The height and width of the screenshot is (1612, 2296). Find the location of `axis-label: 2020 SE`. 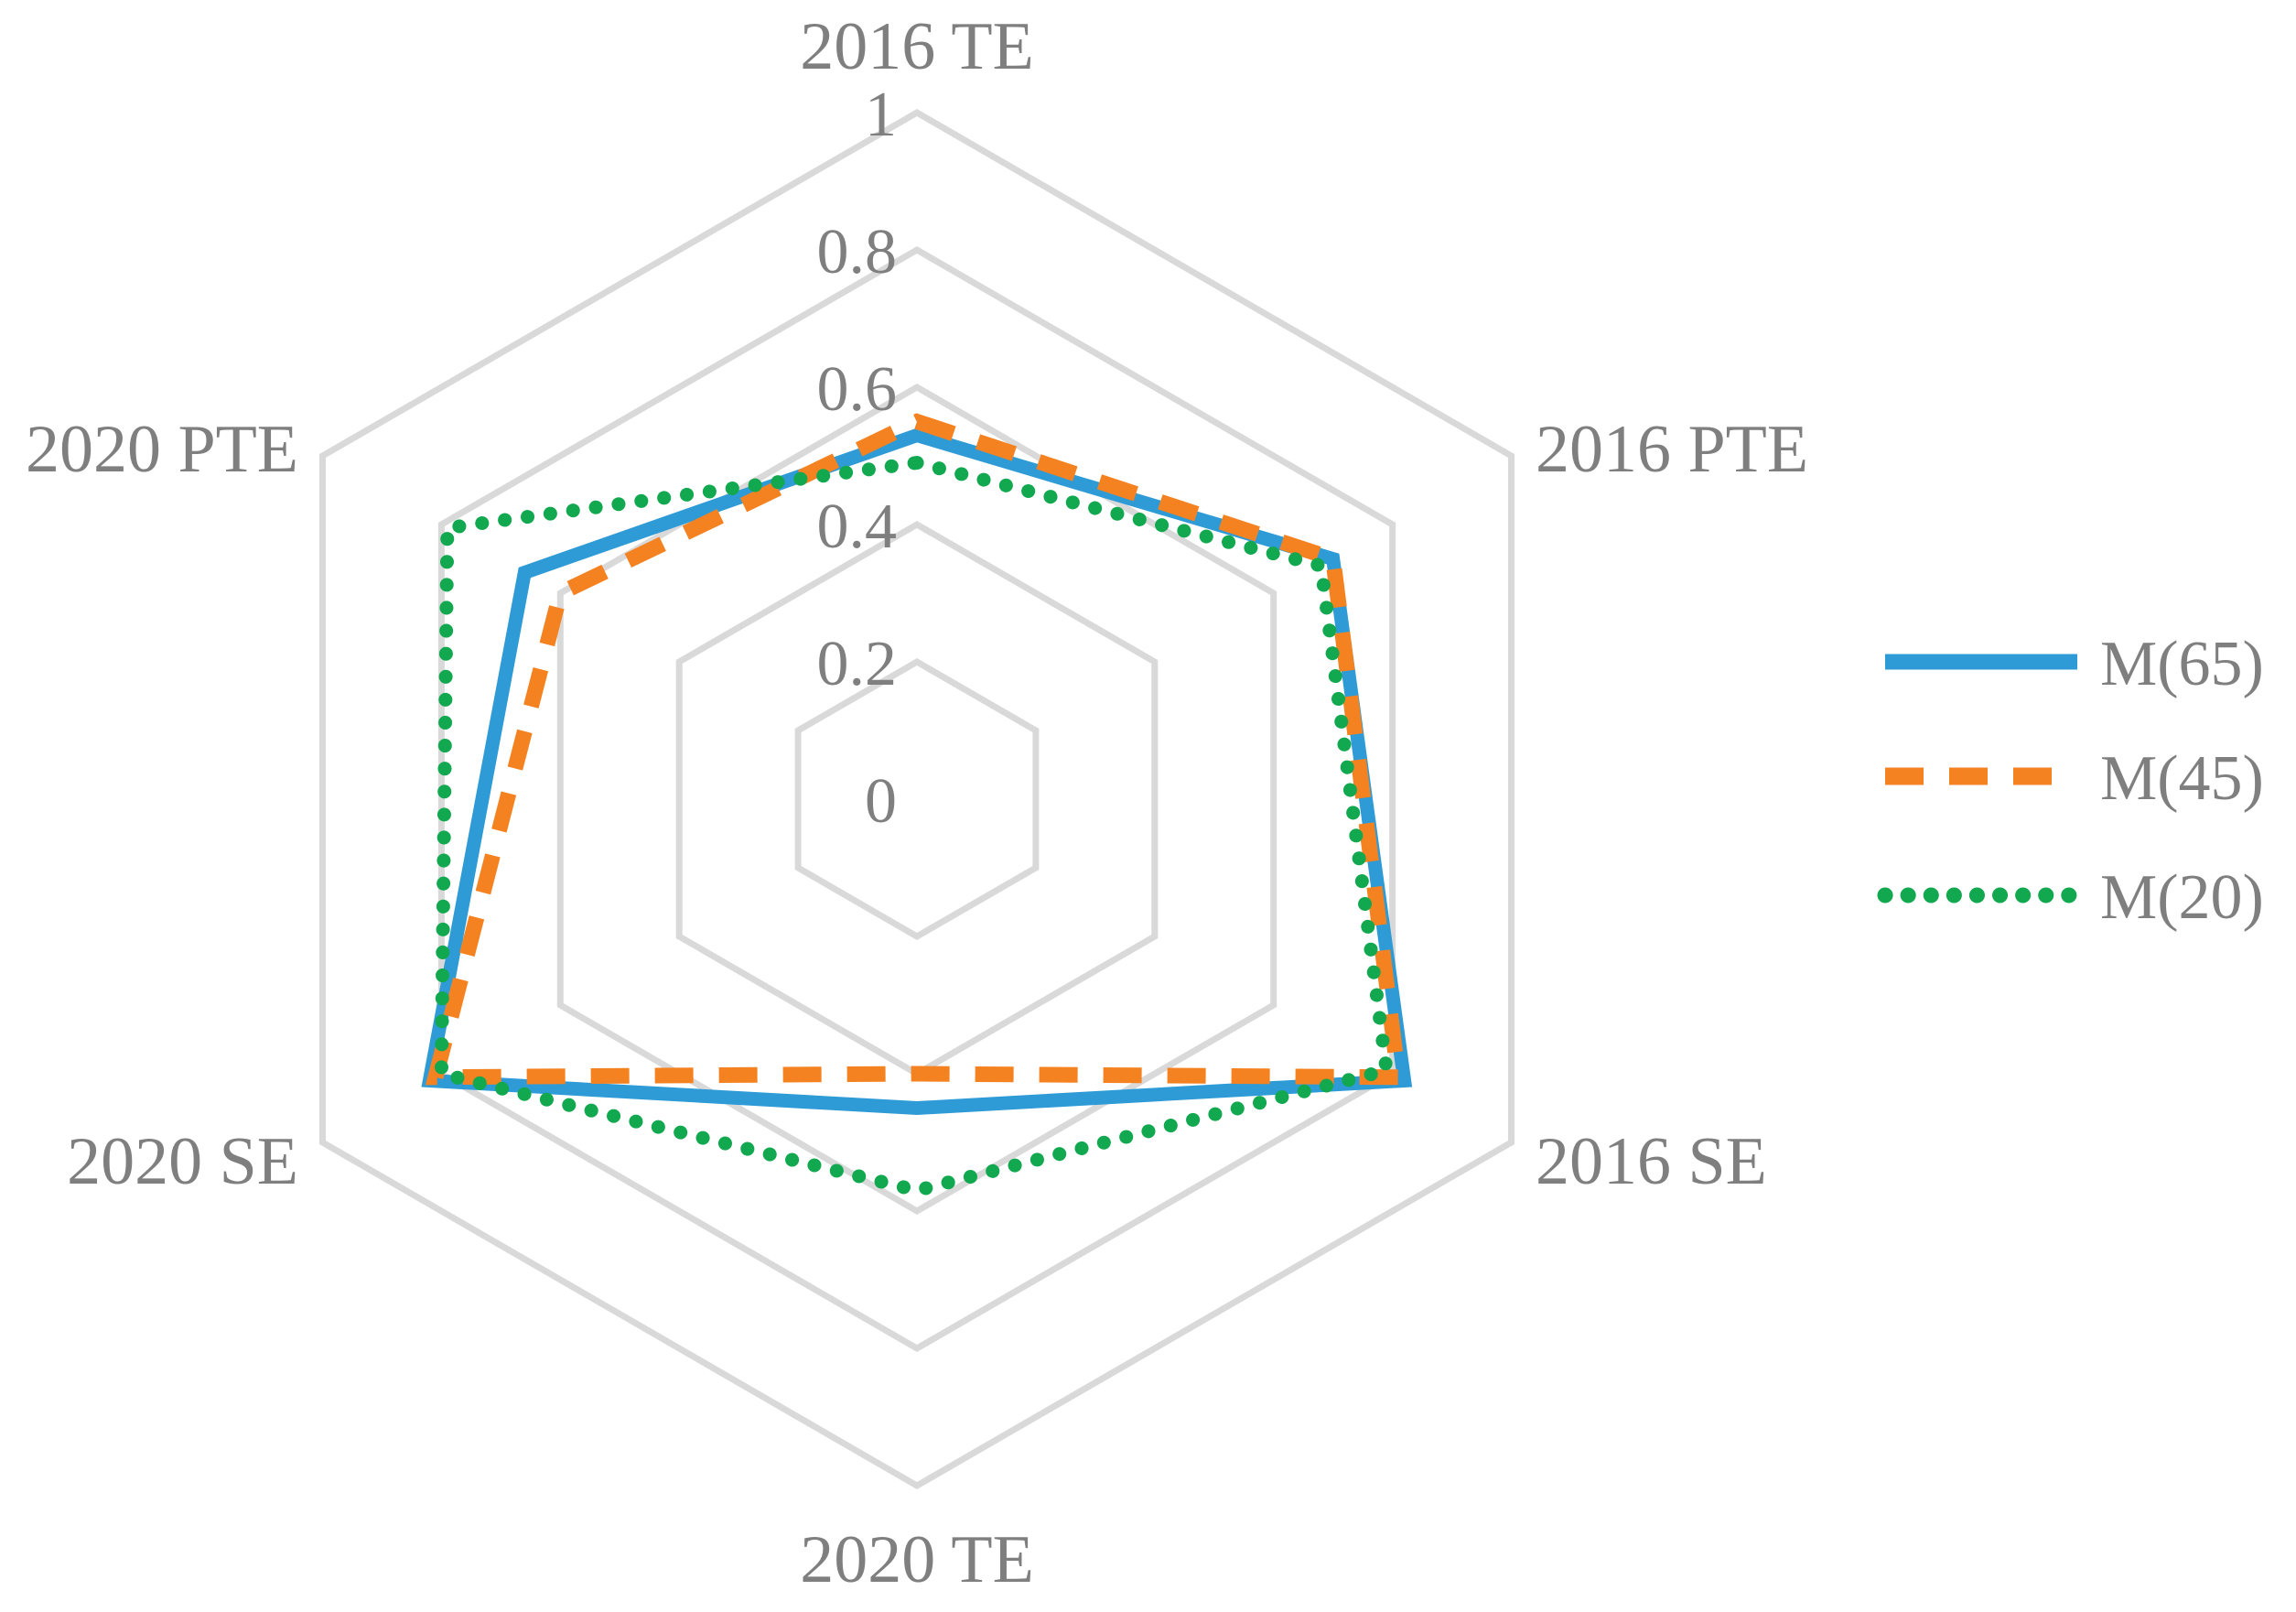

axis-label: 2020 SE is located at coordinates (183, 1161).